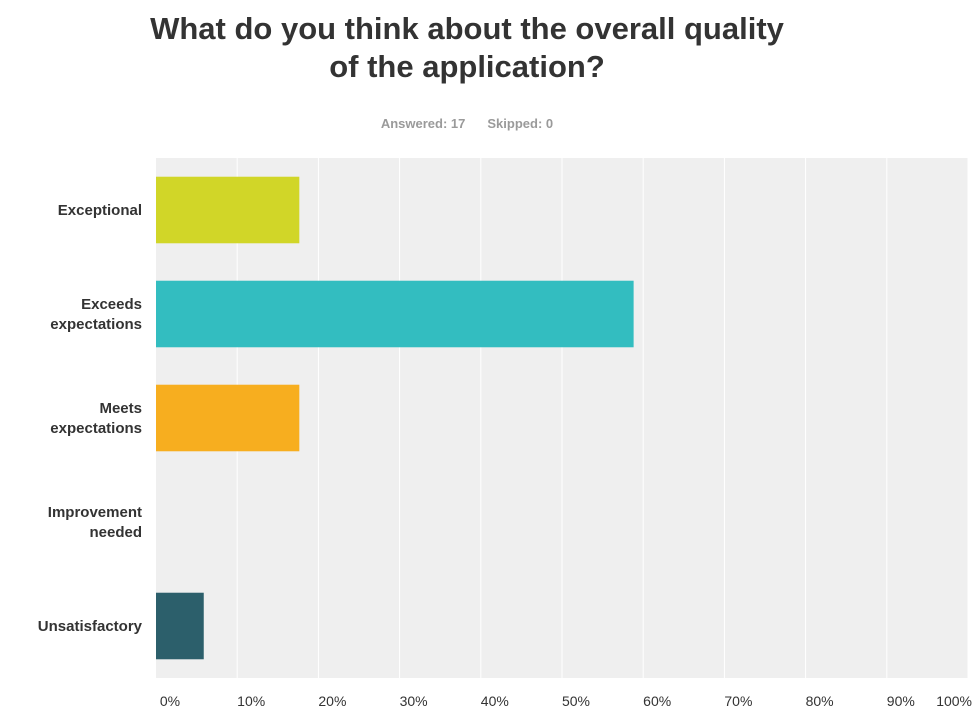 The image size is (974, 717). What do you see at coordinates (520, 123) in the screenshot?
I see `skipped-count: Skipped: 0` at bounding box center [520, 123].